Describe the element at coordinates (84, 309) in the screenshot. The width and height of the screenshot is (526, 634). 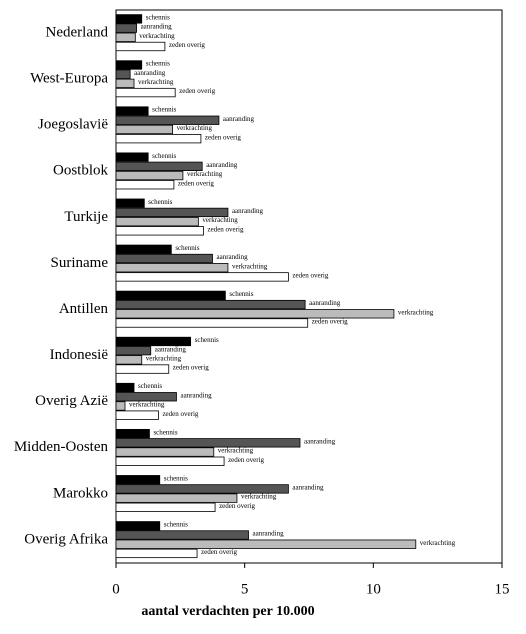
I see `category-label: Antillen` at that location.